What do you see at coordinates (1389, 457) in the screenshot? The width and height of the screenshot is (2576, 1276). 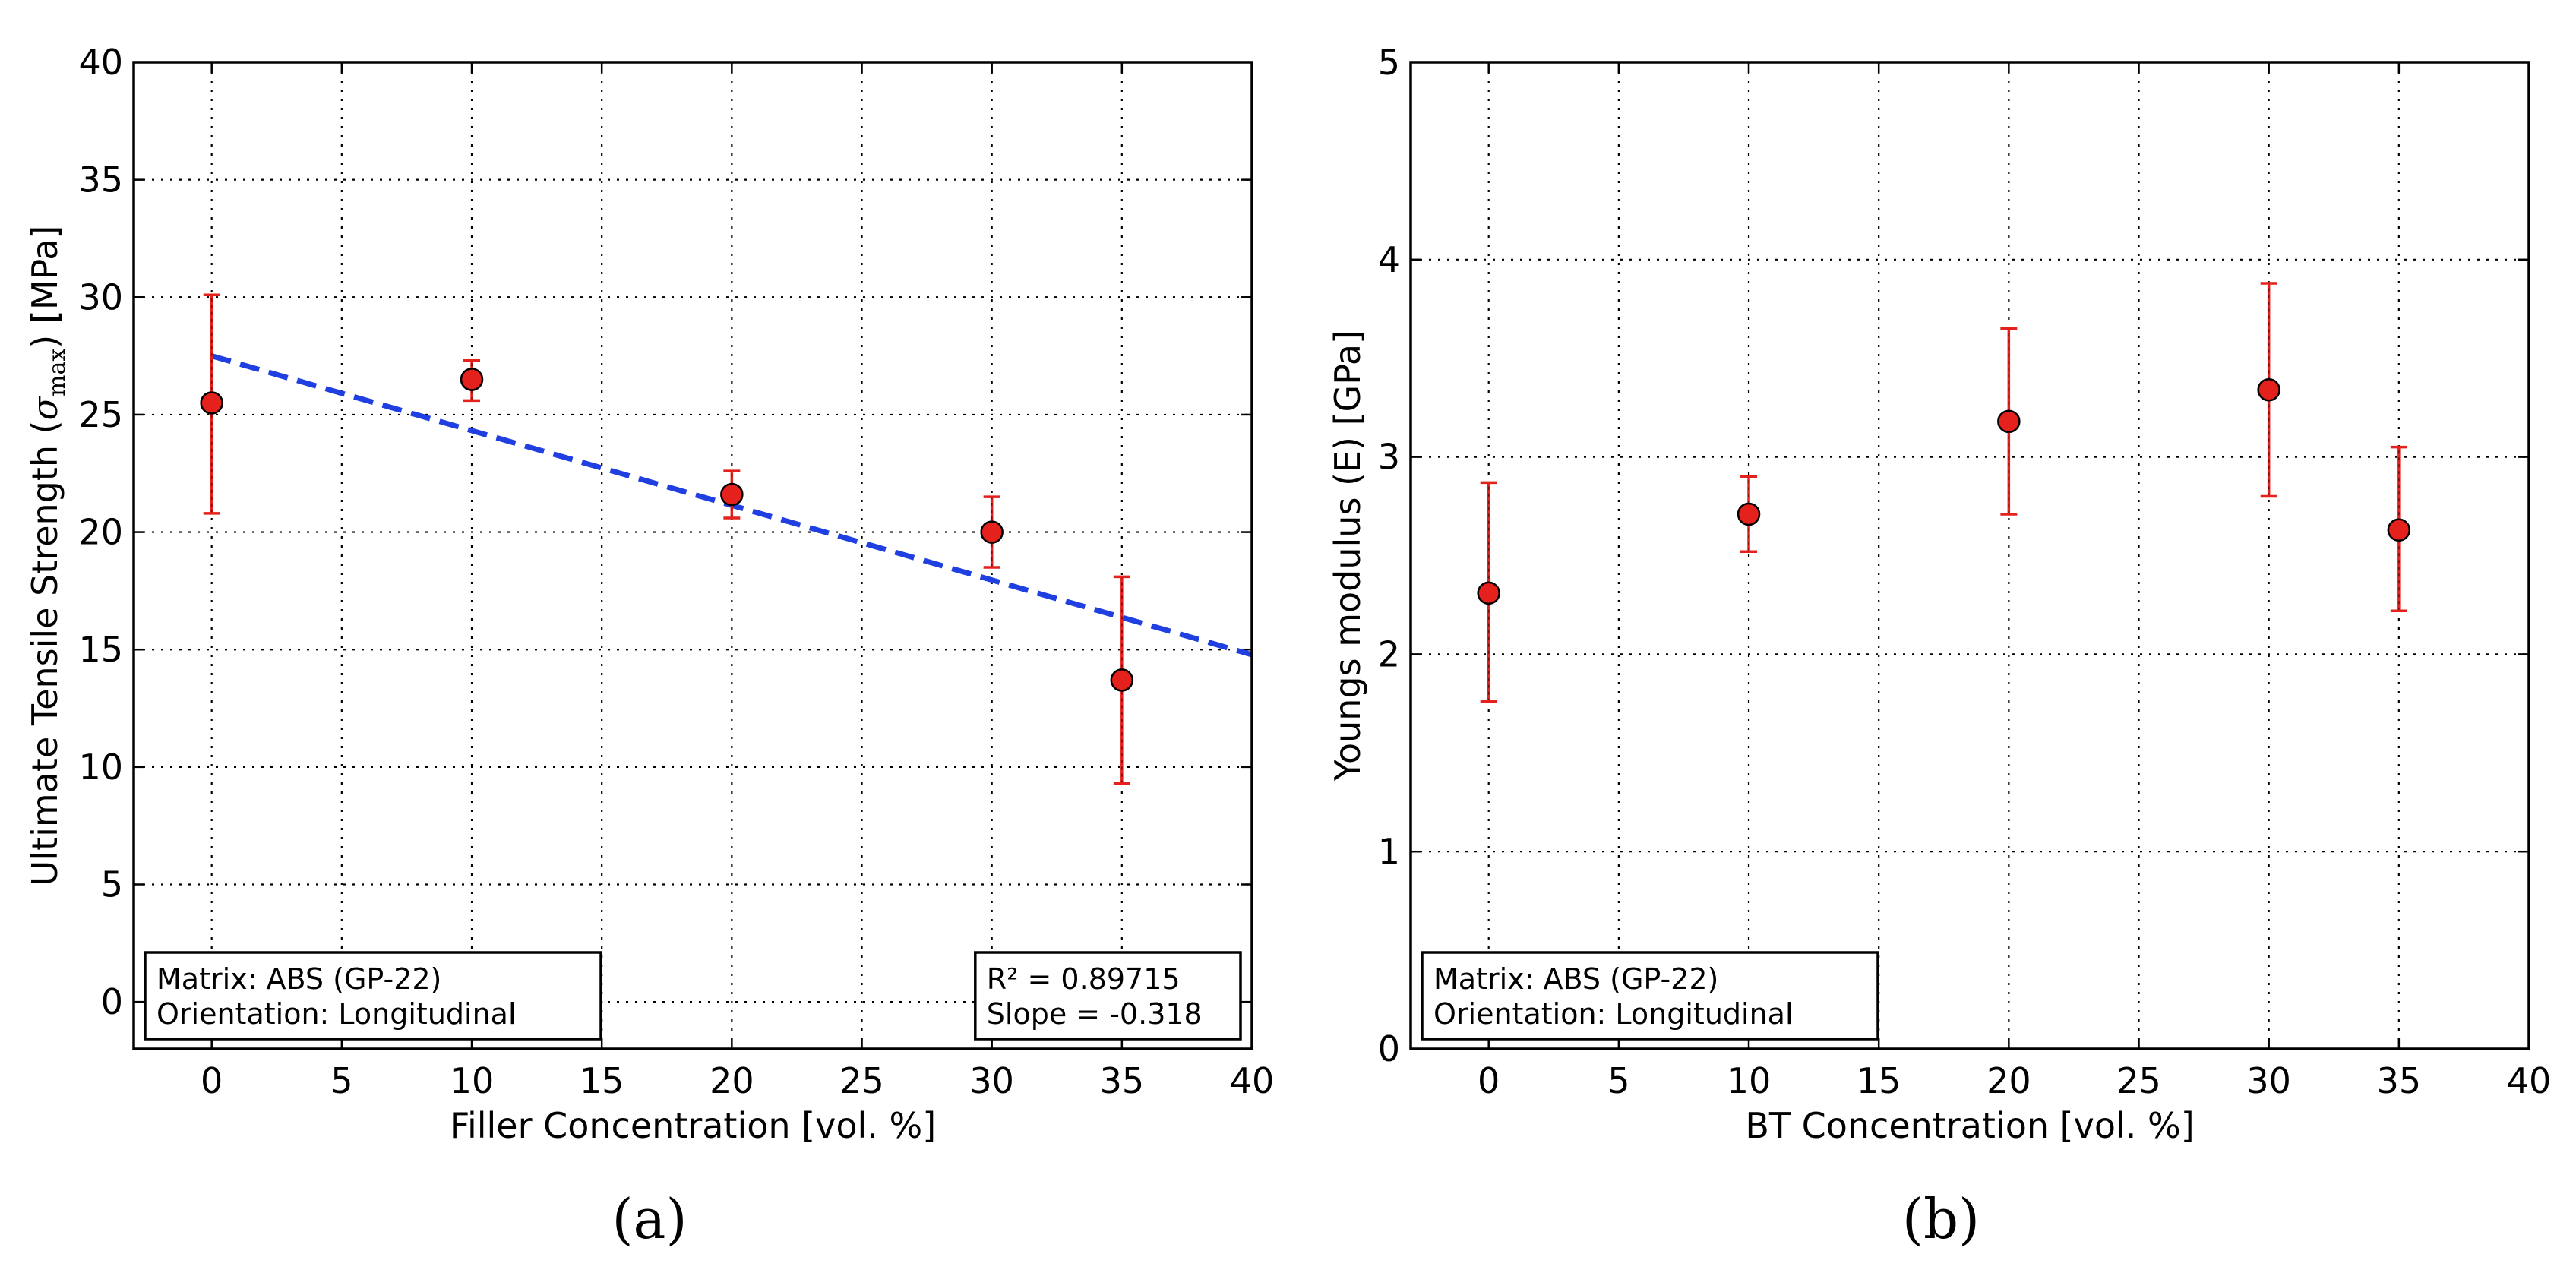 I see `y-tick-label: 3` at bounding box center [1389, 457].